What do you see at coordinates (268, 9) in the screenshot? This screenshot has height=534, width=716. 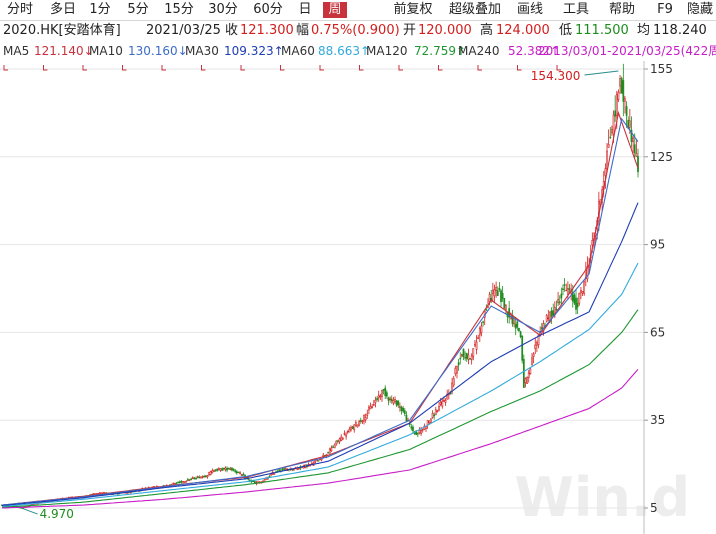 I see `period-tab-60min: 60分` at bounding box center [268, 9].